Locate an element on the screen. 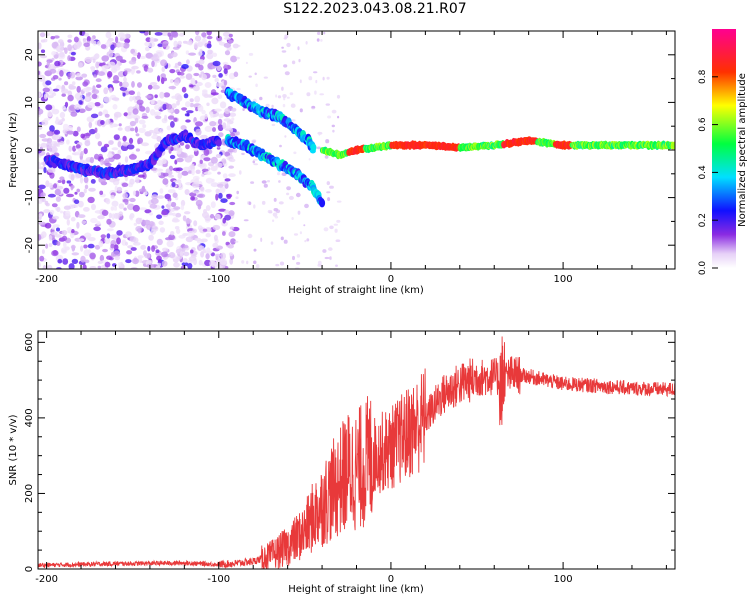  spectrogram-ridge-mark is located at coordinates (322, 203).